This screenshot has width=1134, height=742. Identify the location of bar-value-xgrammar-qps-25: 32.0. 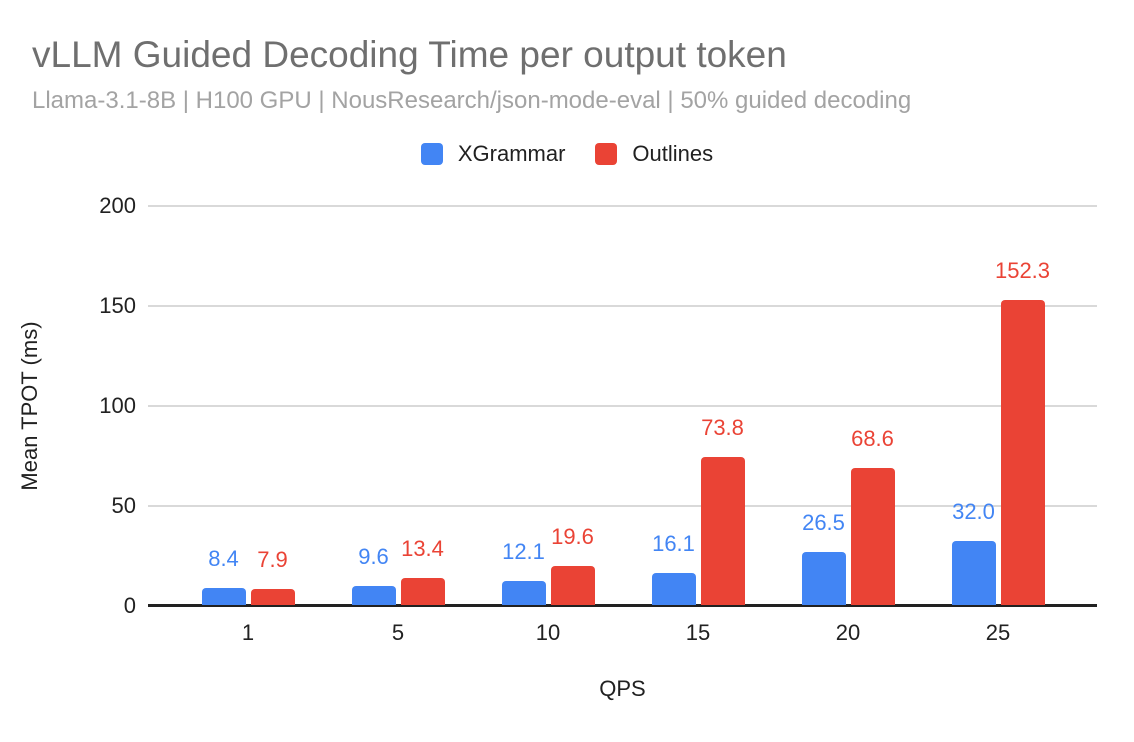
(973, 511).